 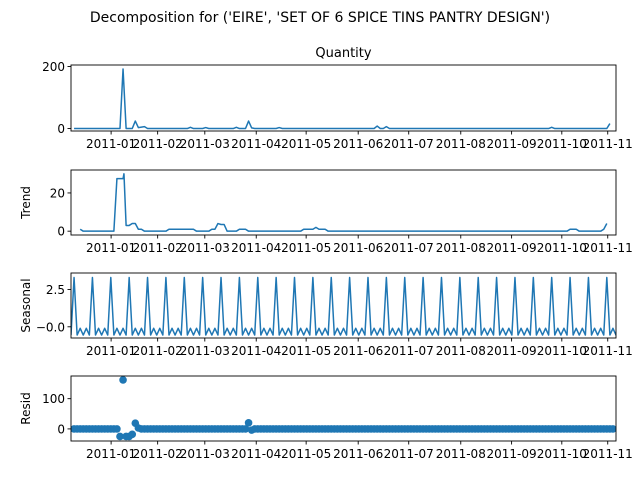 I want to click on seasonal-xtick-label: 2011-01, so click(x=111, y=351).